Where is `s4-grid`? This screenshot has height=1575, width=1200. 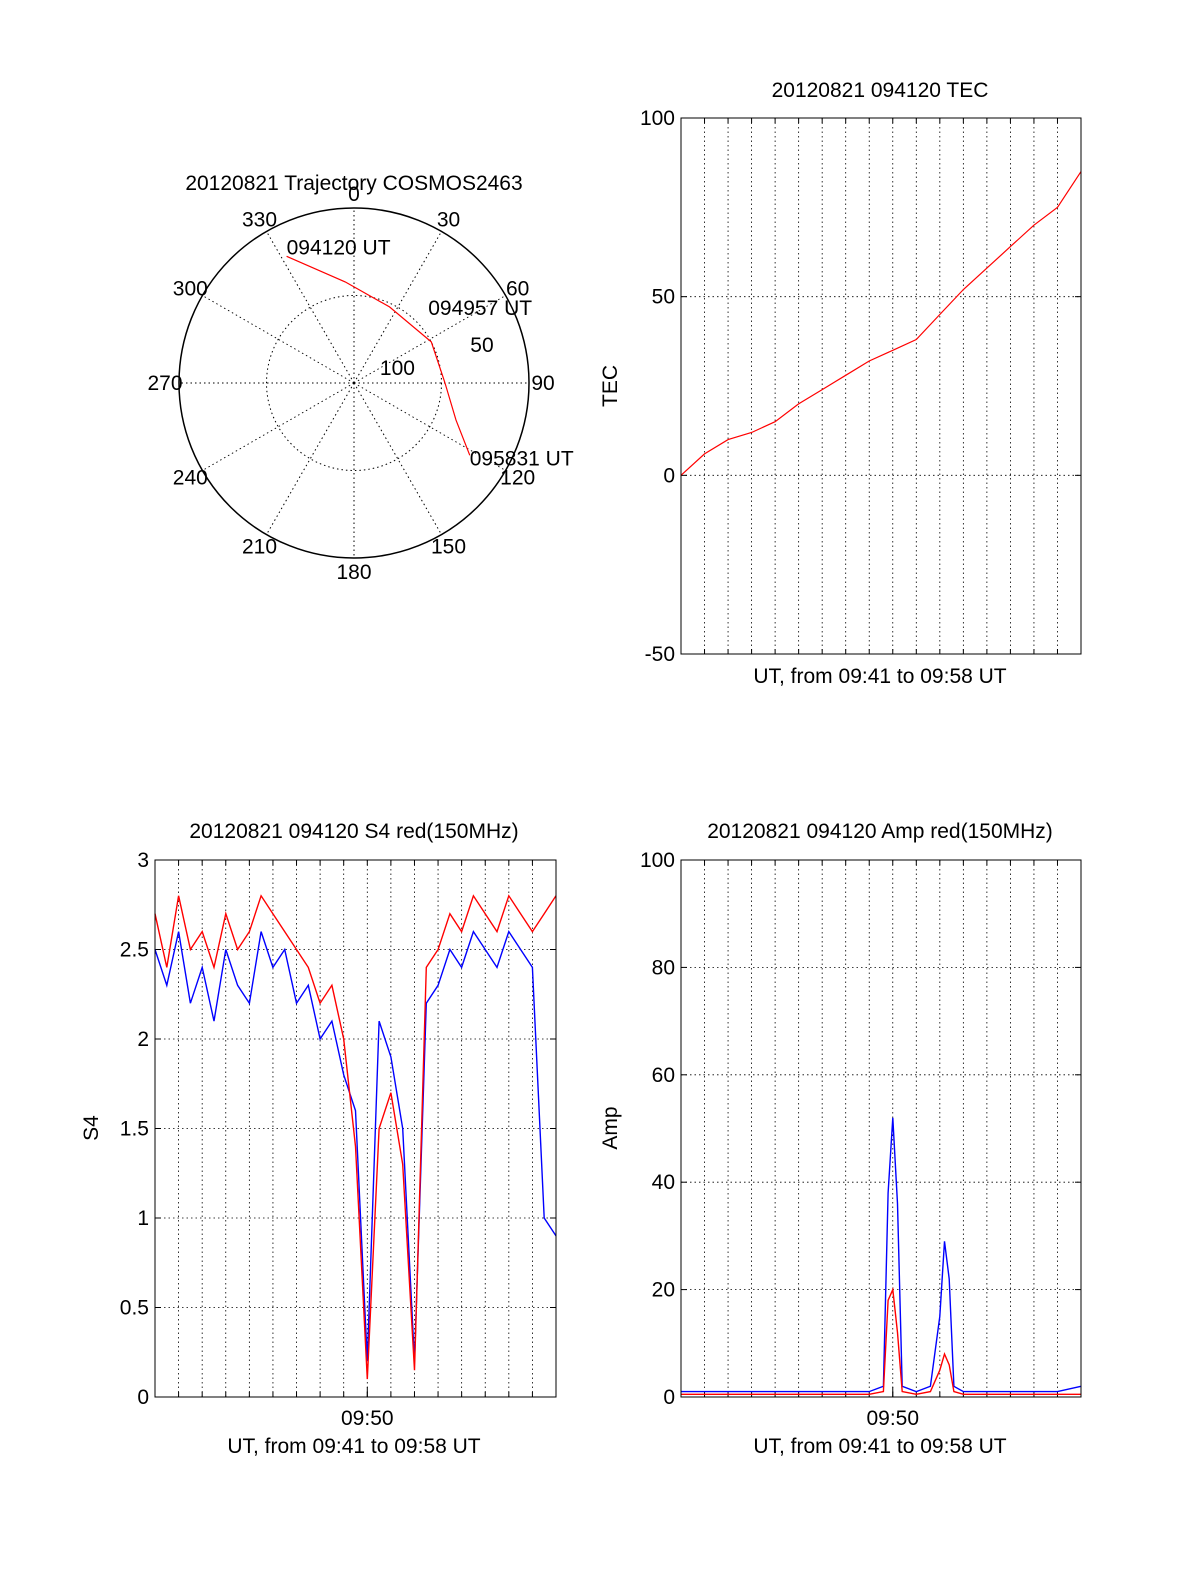 s4-grid is located at coordinates (355, 1128).